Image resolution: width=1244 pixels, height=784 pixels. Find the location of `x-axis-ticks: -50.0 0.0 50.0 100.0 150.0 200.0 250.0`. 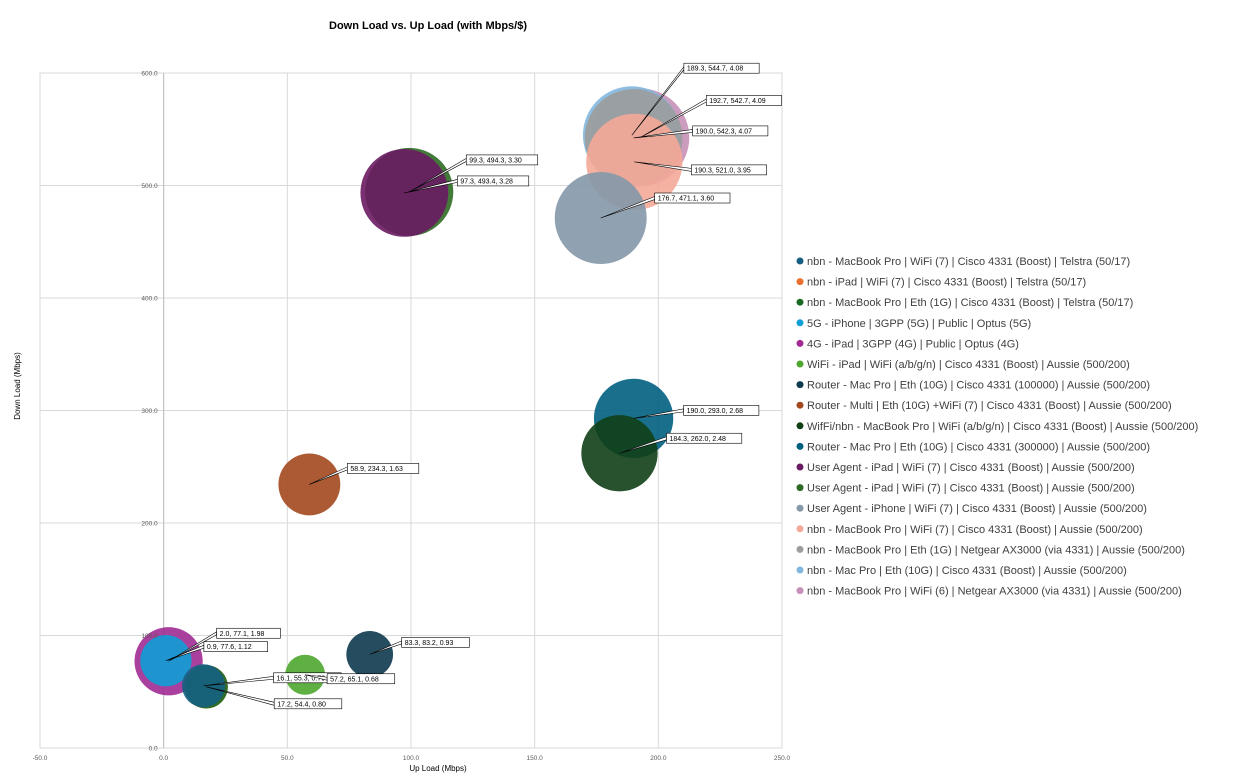

x-axis-ticks: -50.0 0.0 50.0 100.0 150.0 200.0 250.0 is located at coordinates (412, 758).